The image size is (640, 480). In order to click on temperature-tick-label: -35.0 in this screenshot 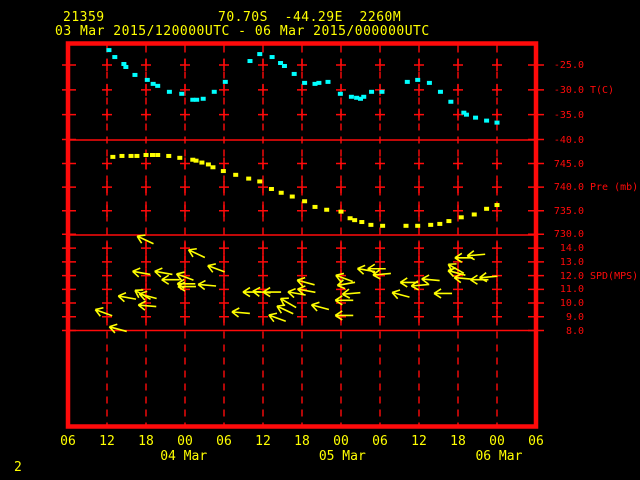, I will do `click(568, 115)`.